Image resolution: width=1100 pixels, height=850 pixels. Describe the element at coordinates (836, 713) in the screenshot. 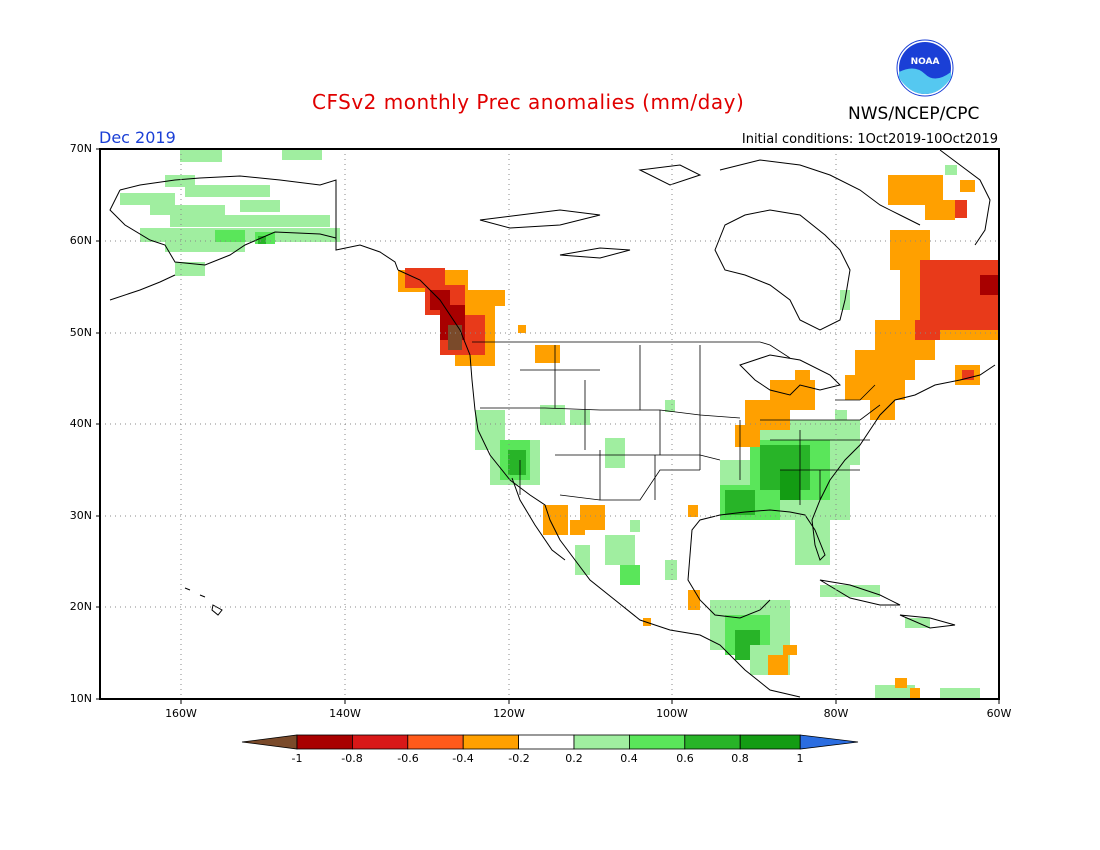

I see `lon-label-80w: 80W` at that location.